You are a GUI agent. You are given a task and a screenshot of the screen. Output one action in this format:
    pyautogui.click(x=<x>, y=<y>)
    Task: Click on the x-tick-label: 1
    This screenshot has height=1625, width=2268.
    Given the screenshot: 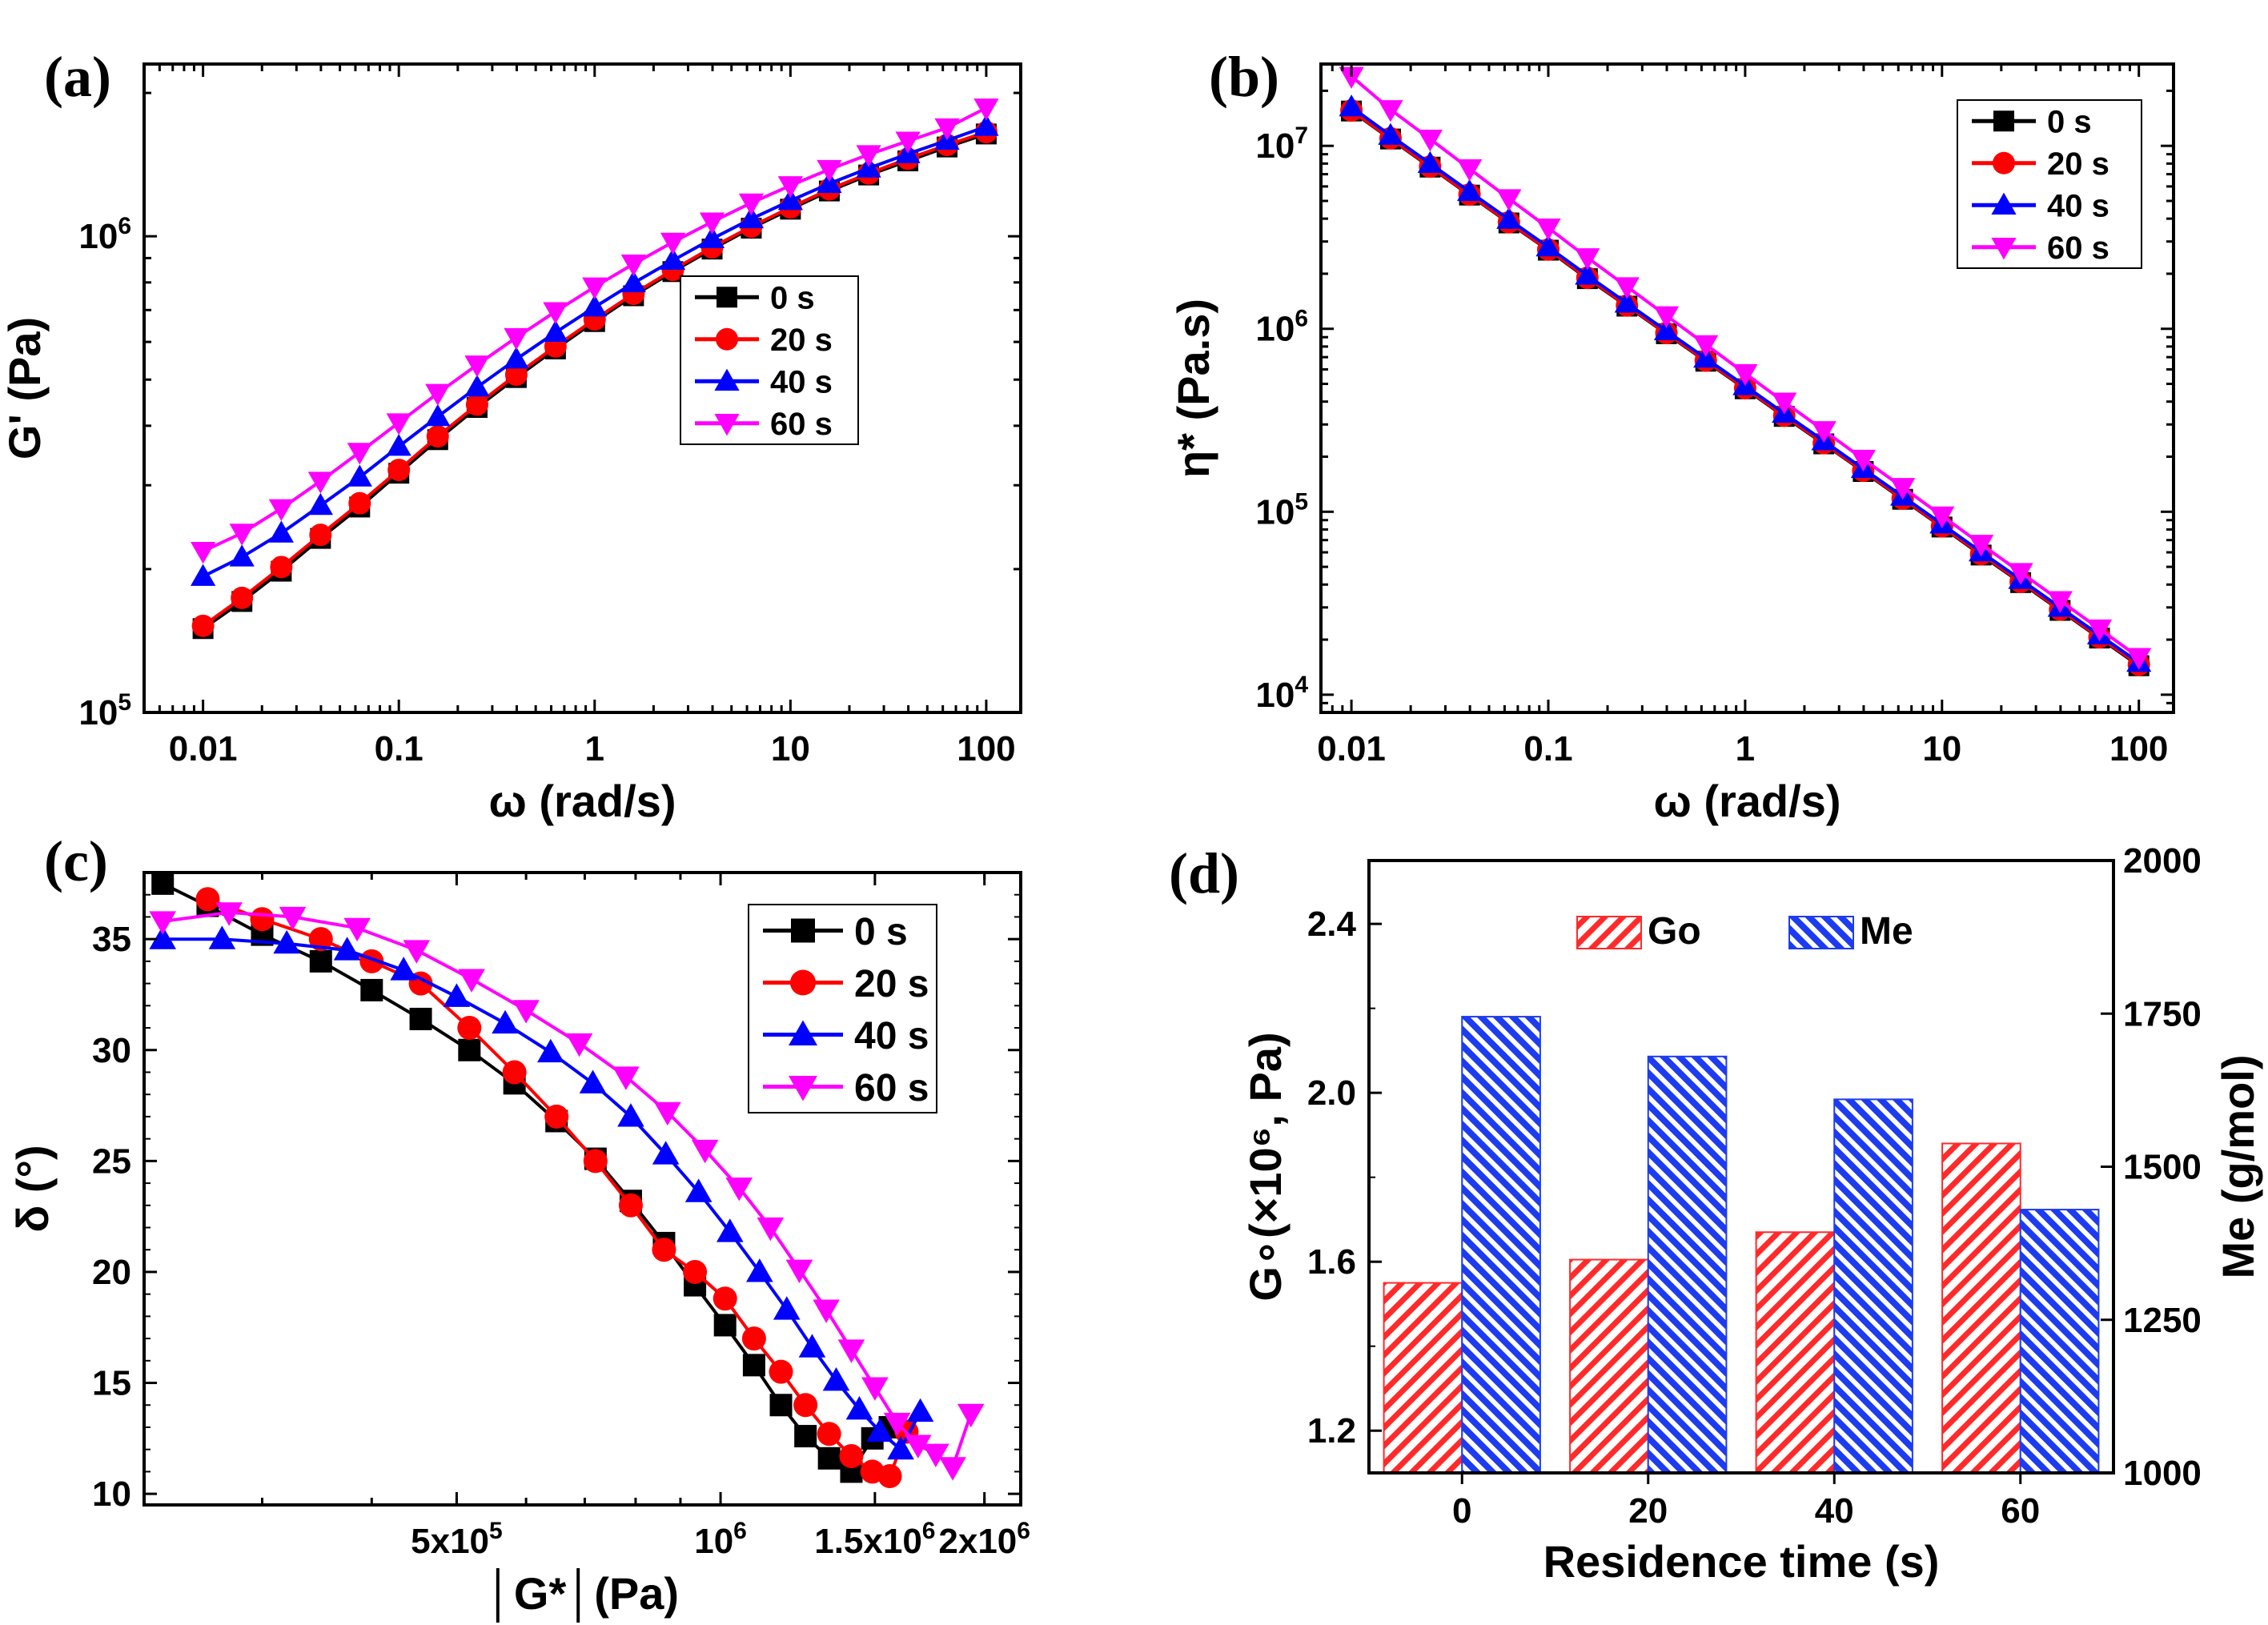 What is the action you would take?
    pyautogui.click(x=1745, y=748)
    